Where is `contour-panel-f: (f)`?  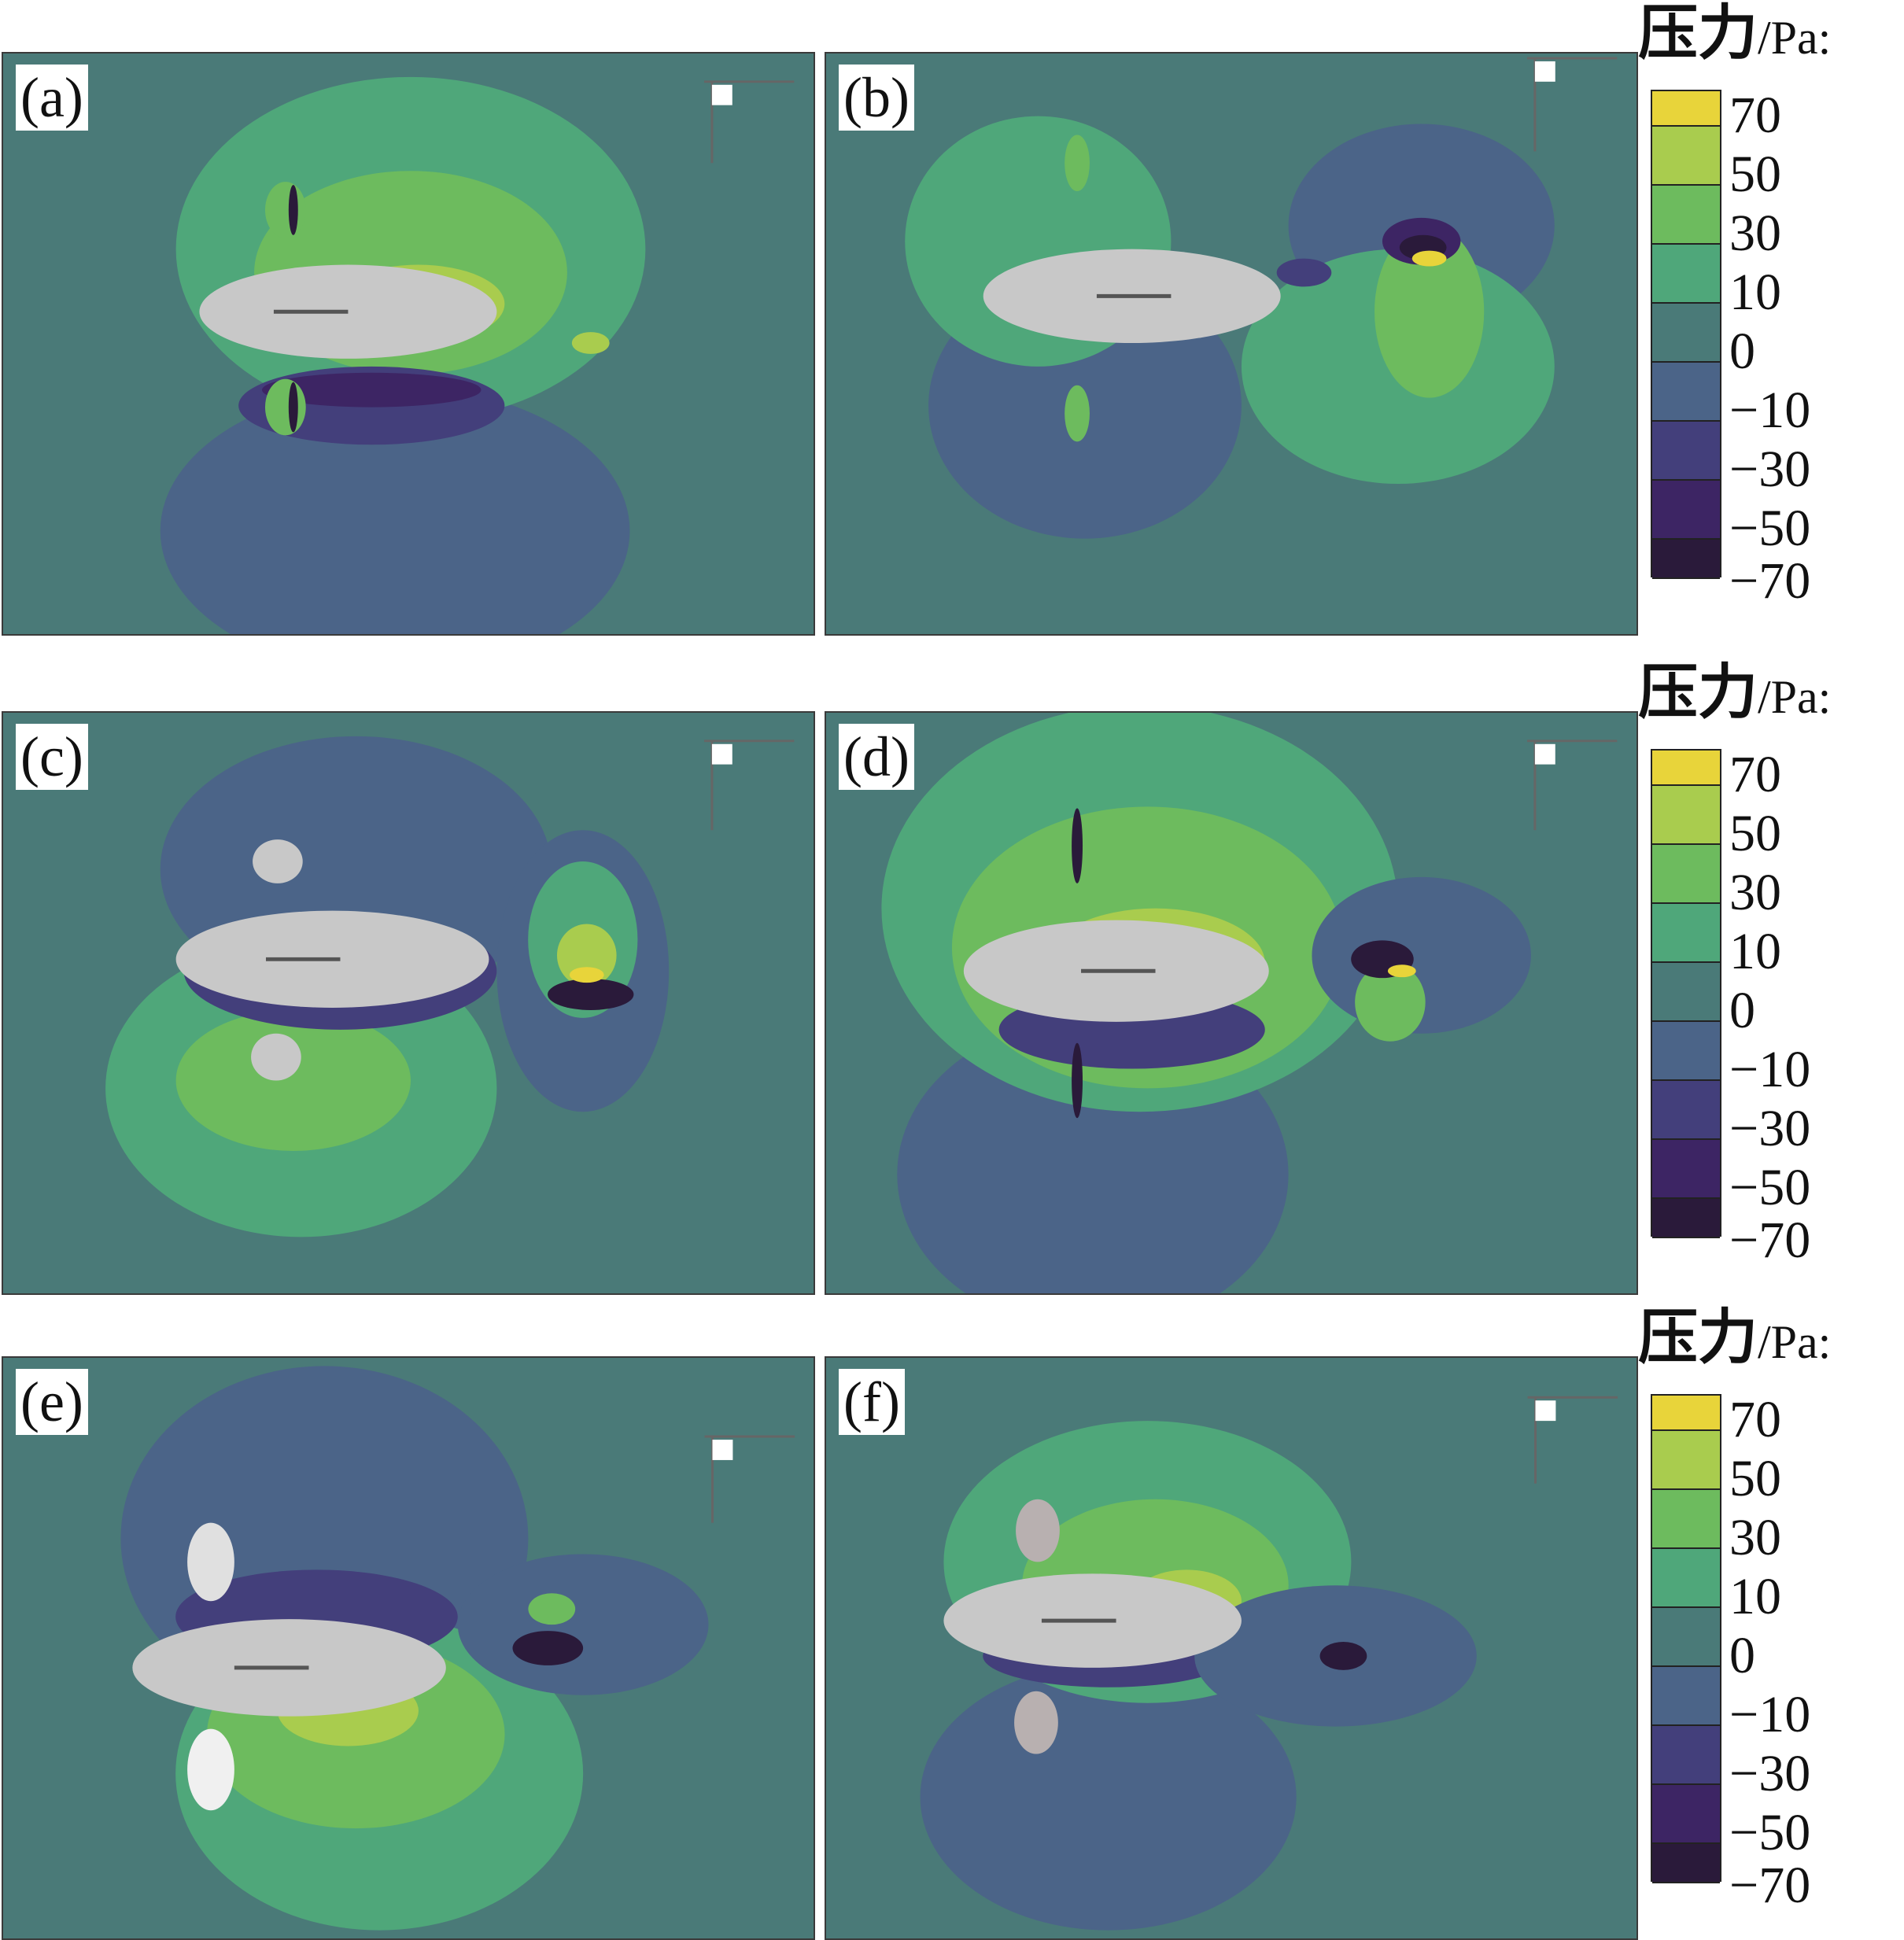 contour-panel-f: (f) is located at coordinates (1231, 1648).